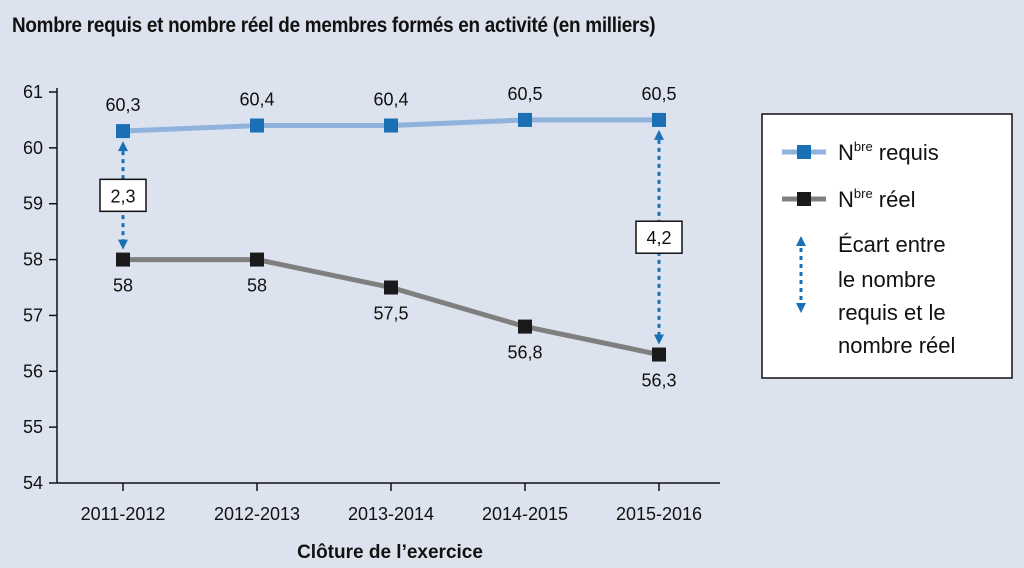 The height and width of the screenshot is (568, 1024). What do you see at coordinates (892, 312) in the screenshot?
I see `legend-gap-line-3: requis et le` at bounding box center [892, 312].